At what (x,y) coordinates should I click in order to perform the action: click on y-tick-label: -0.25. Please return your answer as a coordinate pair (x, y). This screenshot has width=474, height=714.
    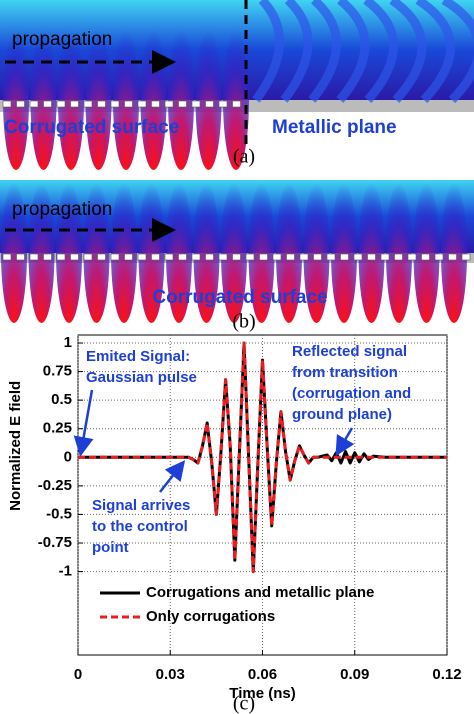
    Looking at the image, I should click on (55, 485).